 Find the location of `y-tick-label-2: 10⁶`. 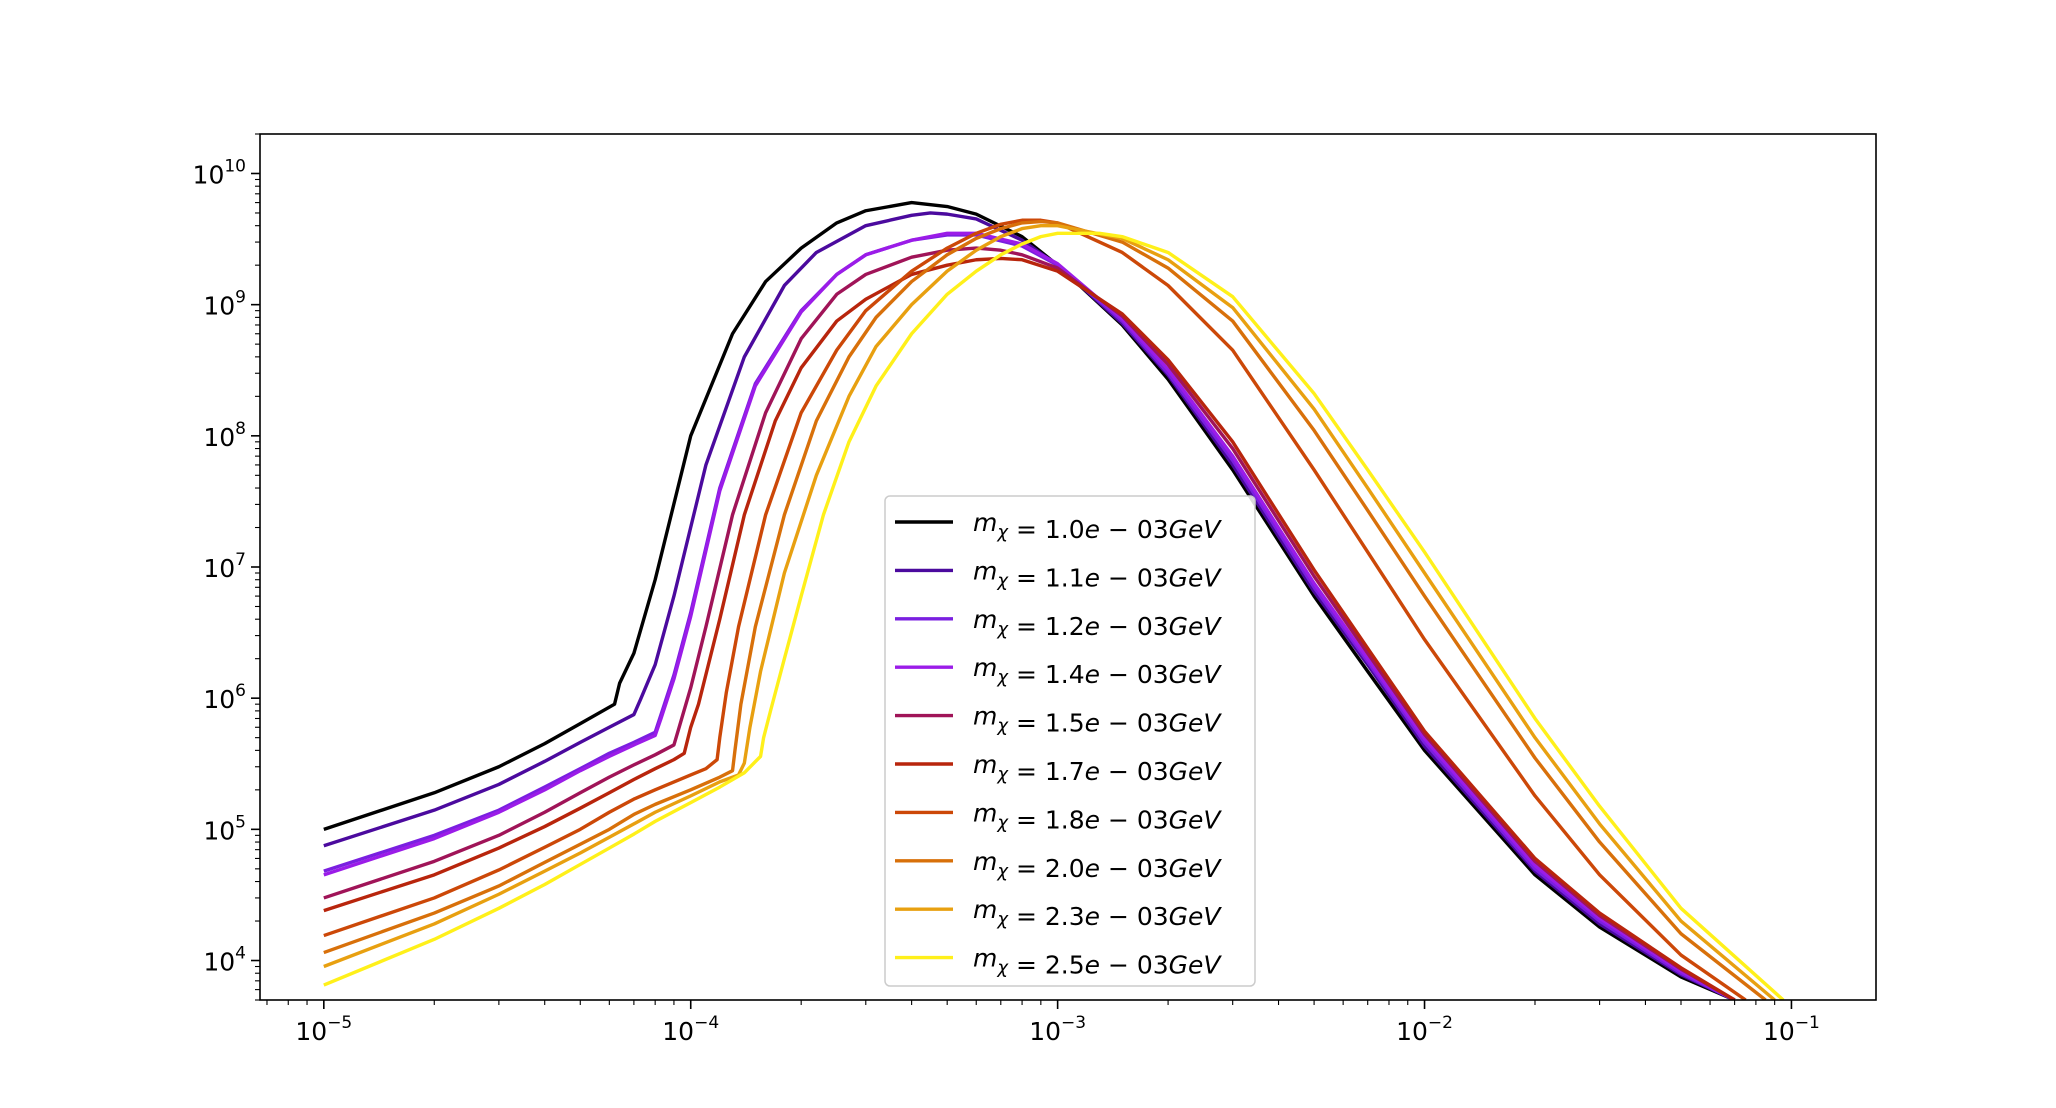

y-tick-label-2: 10⁶ is located at coordinates (224, 697).